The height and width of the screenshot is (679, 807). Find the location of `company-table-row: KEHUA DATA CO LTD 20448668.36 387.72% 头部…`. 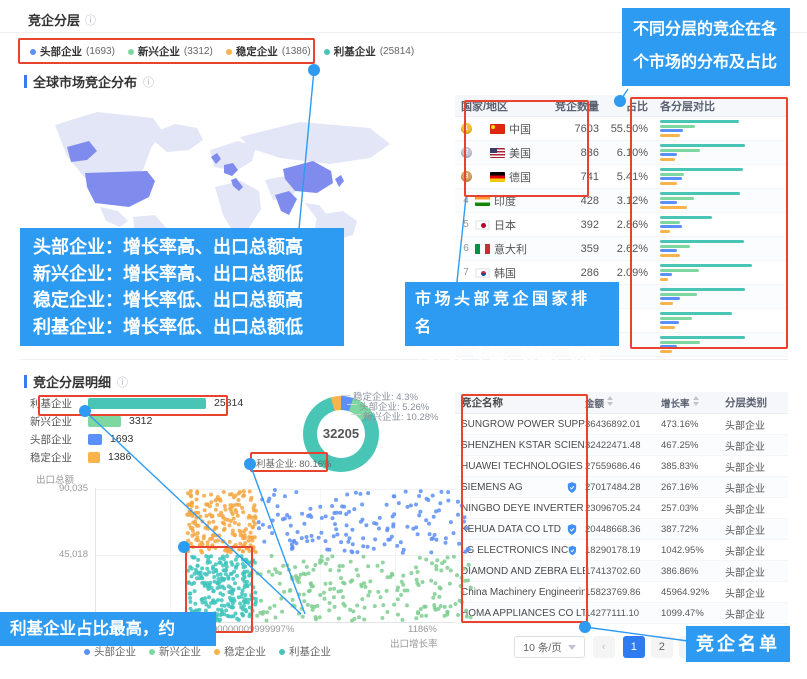

company-table-row: KEHUA DATA CO LTD 20448668.36 387.72% 头部… is located at coordinates (621, 529).